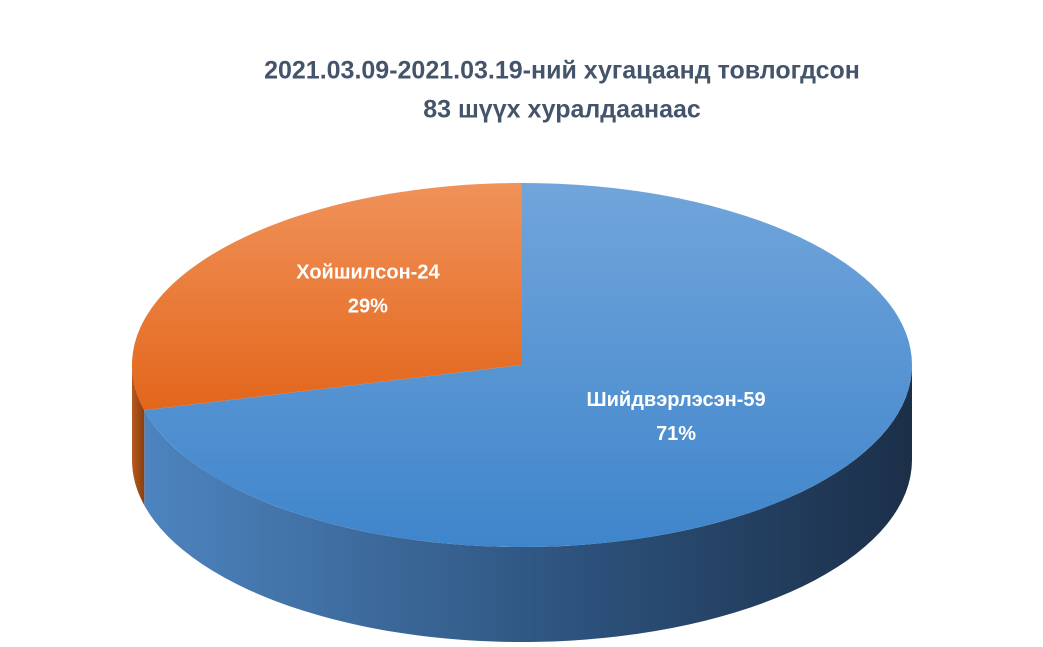 This screenshot has width=1043, height=647. Describe the element at coordinates (562, 110) in the screenshot. I see `chart-title: 83 шүүх хуралдаанаас` at that location.